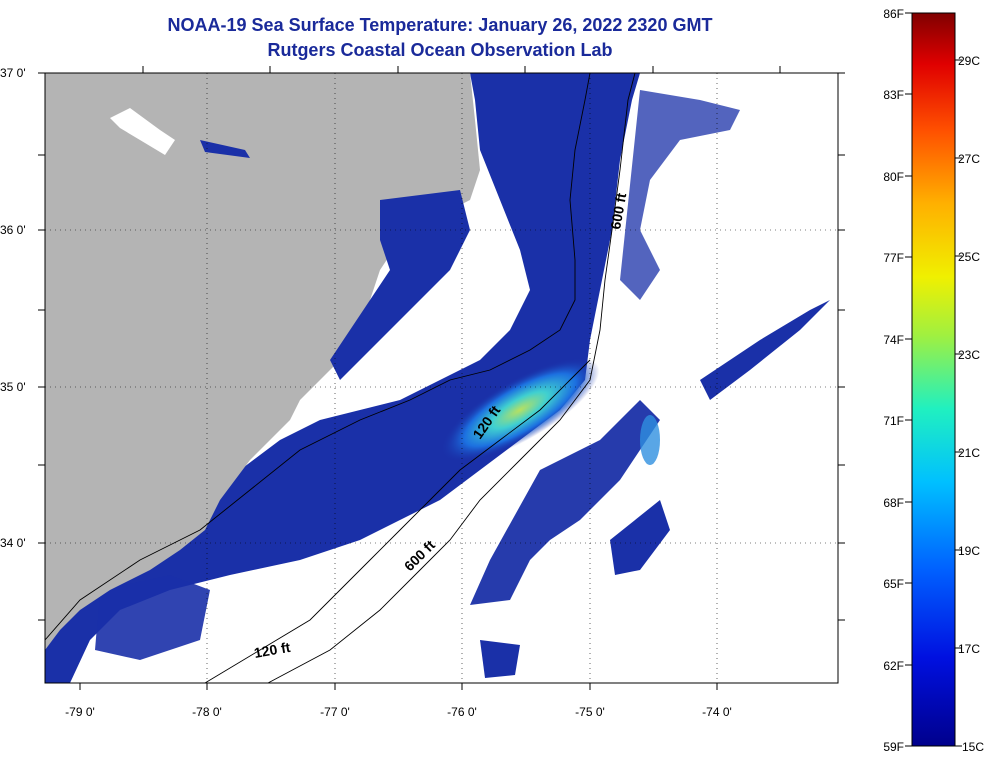 Image resolution: width=992 pixels, height=761 pixels. What do you see at coordinates (893, 340) in the screenshot?
I see `colorbar-f-label: 74F` at bounding box center [893, 340].